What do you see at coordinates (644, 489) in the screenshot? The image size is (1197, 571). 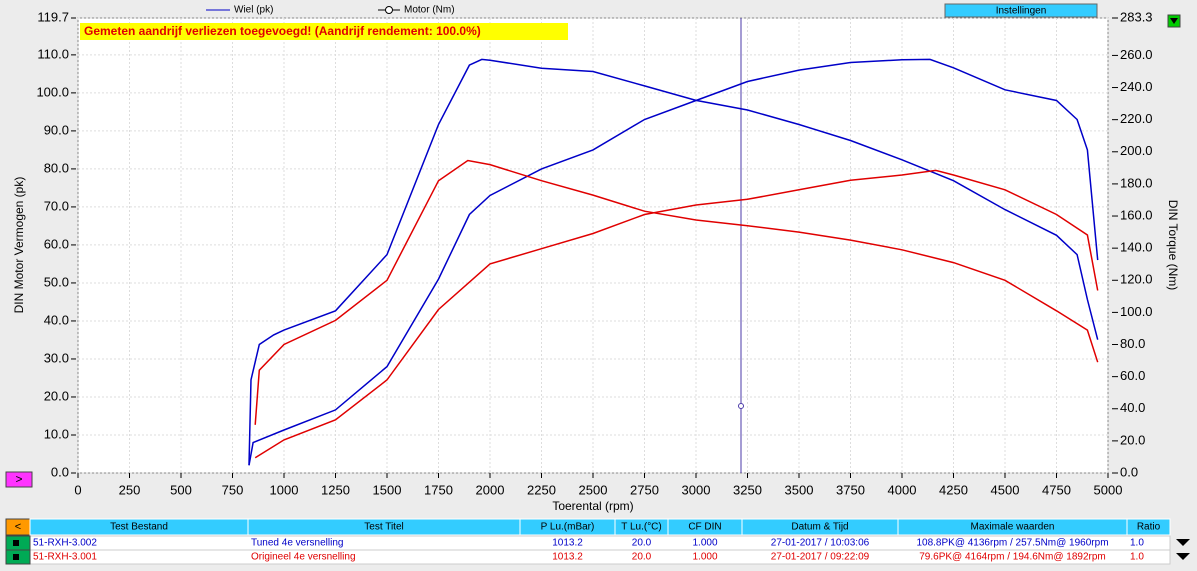 I see `x-tick-label: 2750` at bounding box center [644, 489].